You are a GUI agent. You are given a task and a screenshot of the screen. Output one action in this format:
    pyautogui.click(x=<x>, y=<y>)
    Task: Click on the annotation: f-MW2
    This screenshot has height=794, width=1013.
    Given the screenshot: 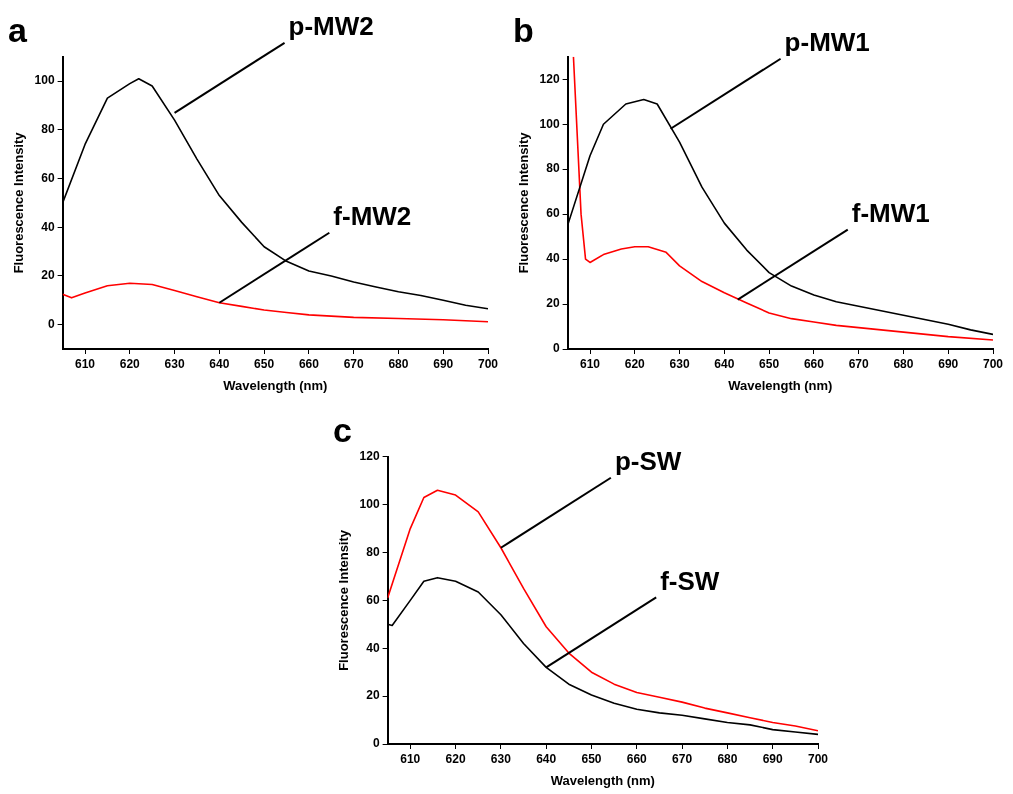 What is the action you would take?
    pyautogui.click(x=372, y=215)
    